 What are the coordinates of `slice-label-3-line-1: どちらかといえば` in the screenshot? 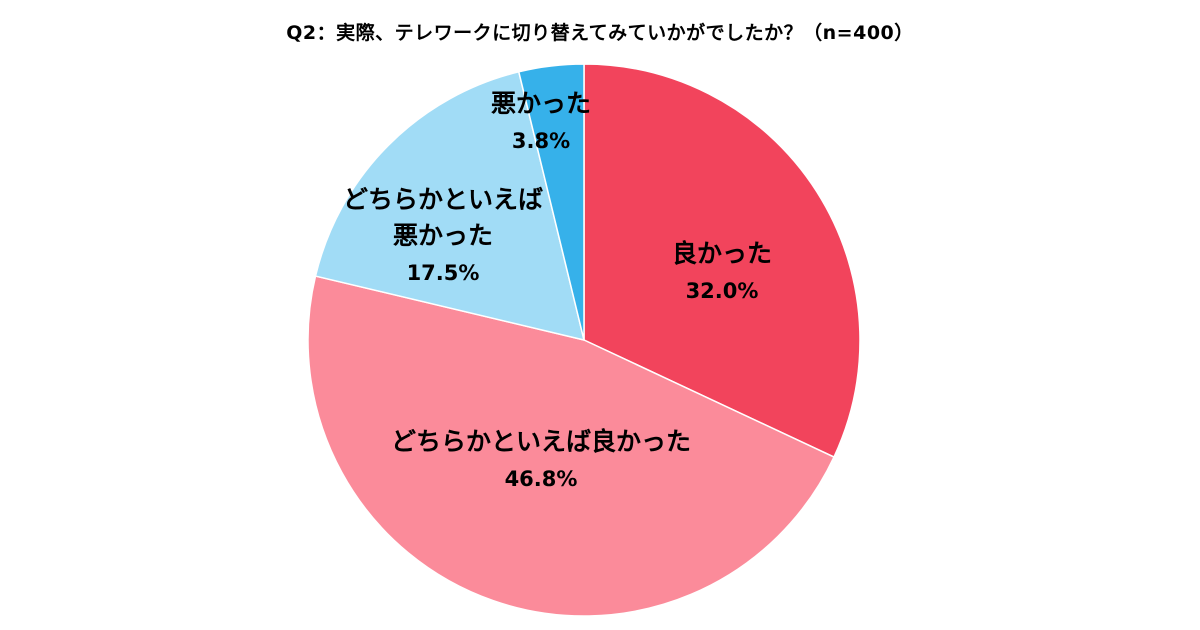 It's located at (443, 199).